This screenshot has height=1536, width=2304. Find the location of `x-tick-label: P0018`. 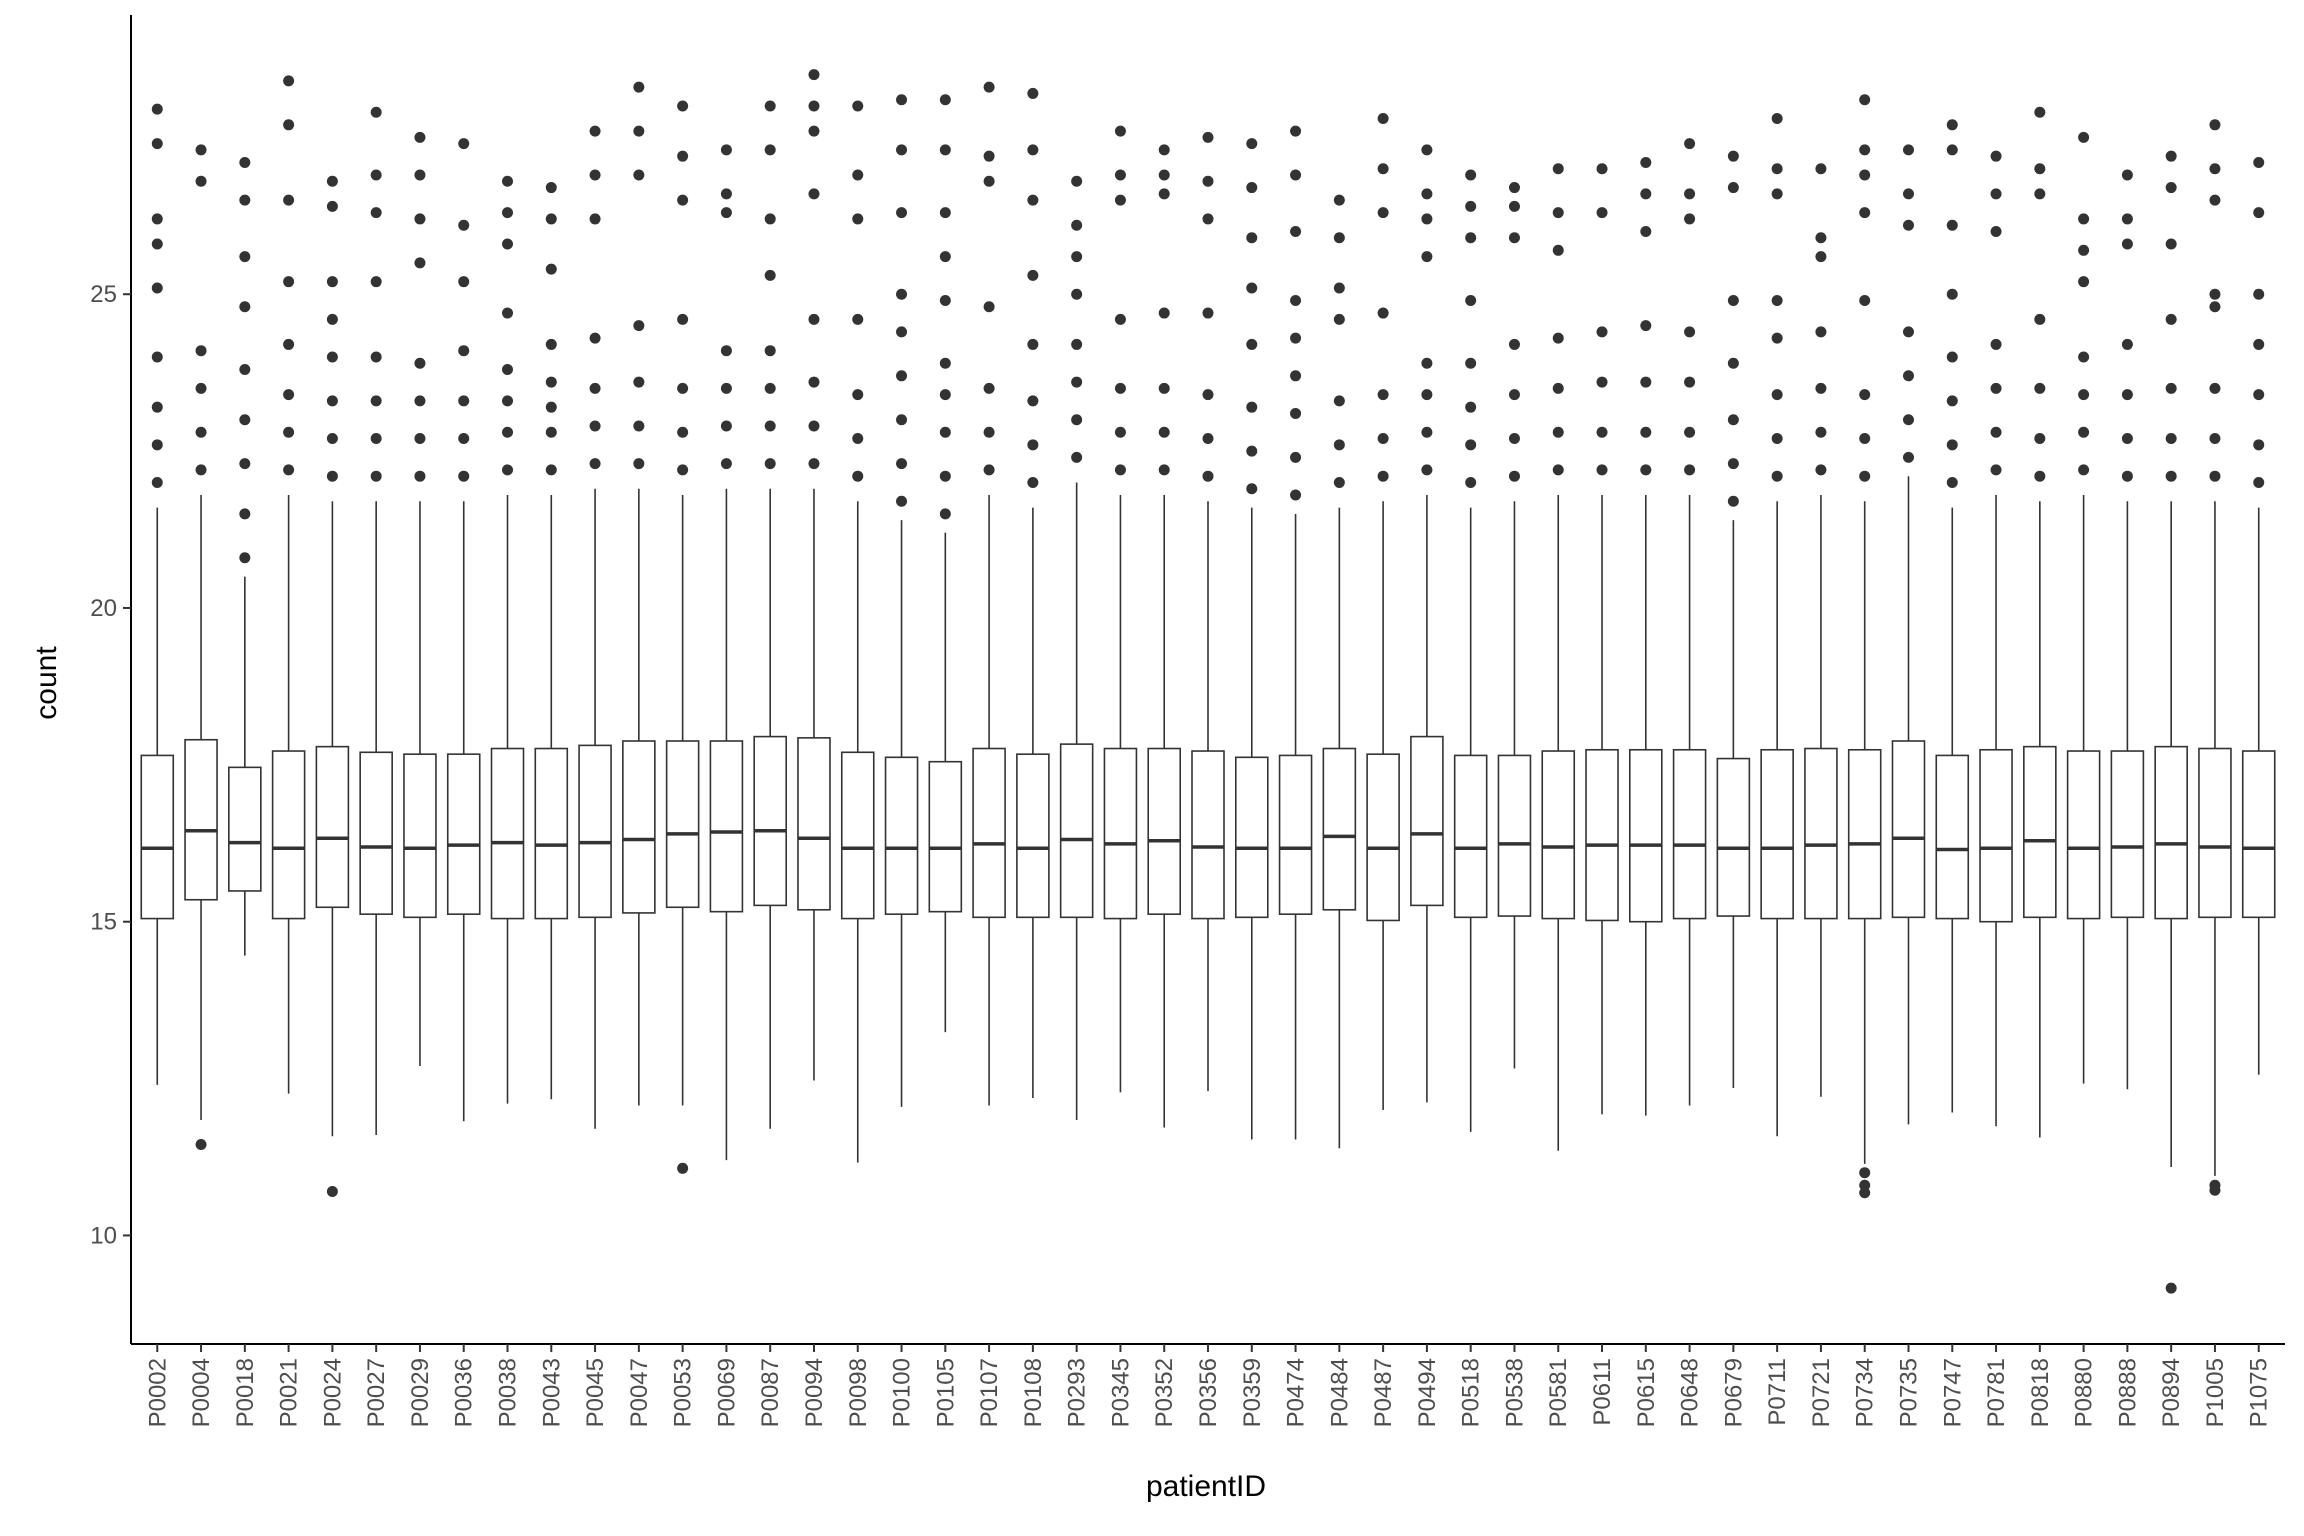

x-tick-label: P0018 is located at coordinates (245, 1392).